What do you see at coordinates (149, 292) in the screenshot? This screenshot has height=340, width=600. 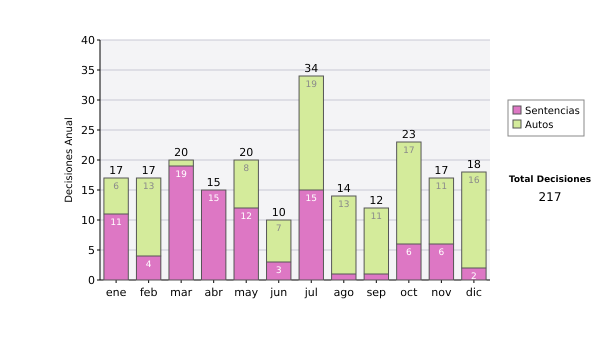 I see `x-tick-label: feb` at bounding box center [149, 292].